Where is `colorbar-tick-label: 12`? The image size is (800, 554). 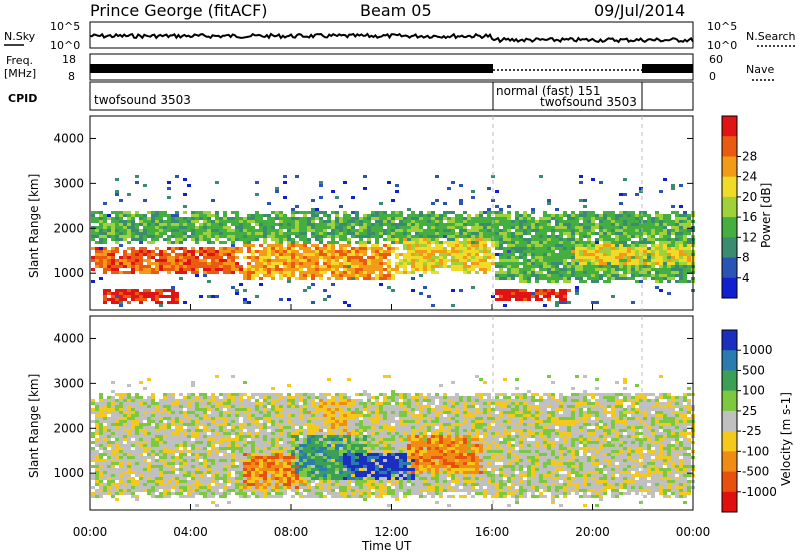
colorbar-tick-label: 12 is located at coordinates (749, 237).